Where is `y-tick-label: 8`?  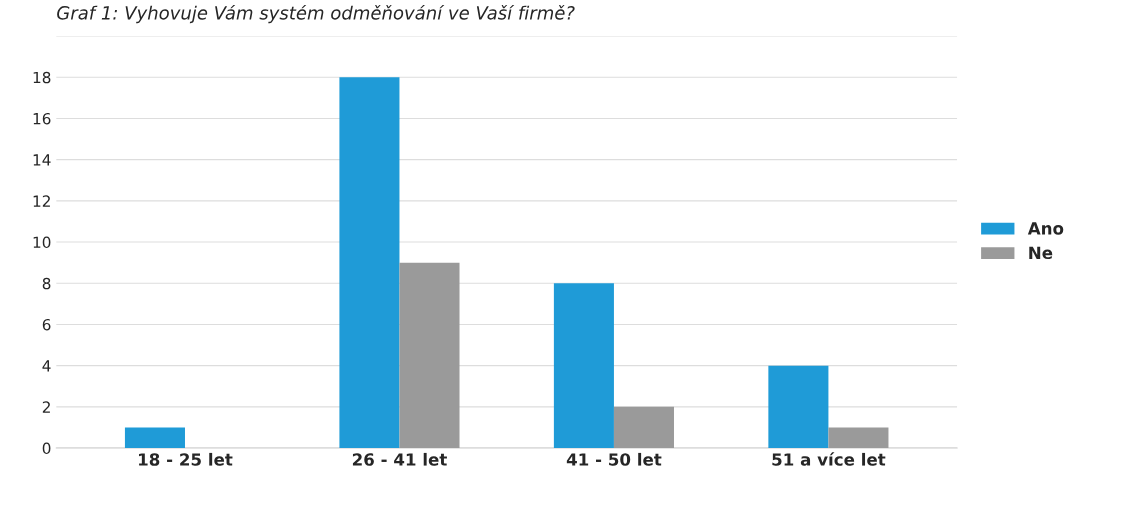 y-tick-label: 8 is located at coordinates (46, 283).